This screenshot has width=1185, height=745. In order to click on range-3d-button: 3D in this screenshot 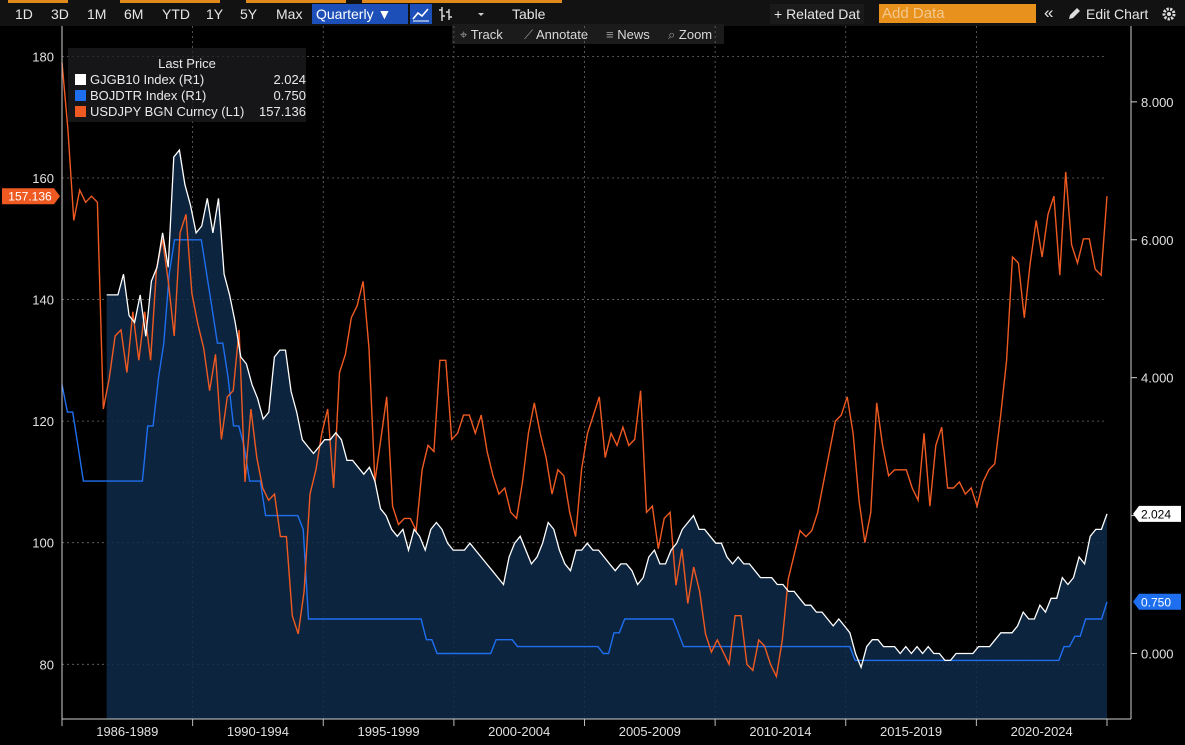, I will do `click(60, 14)`.